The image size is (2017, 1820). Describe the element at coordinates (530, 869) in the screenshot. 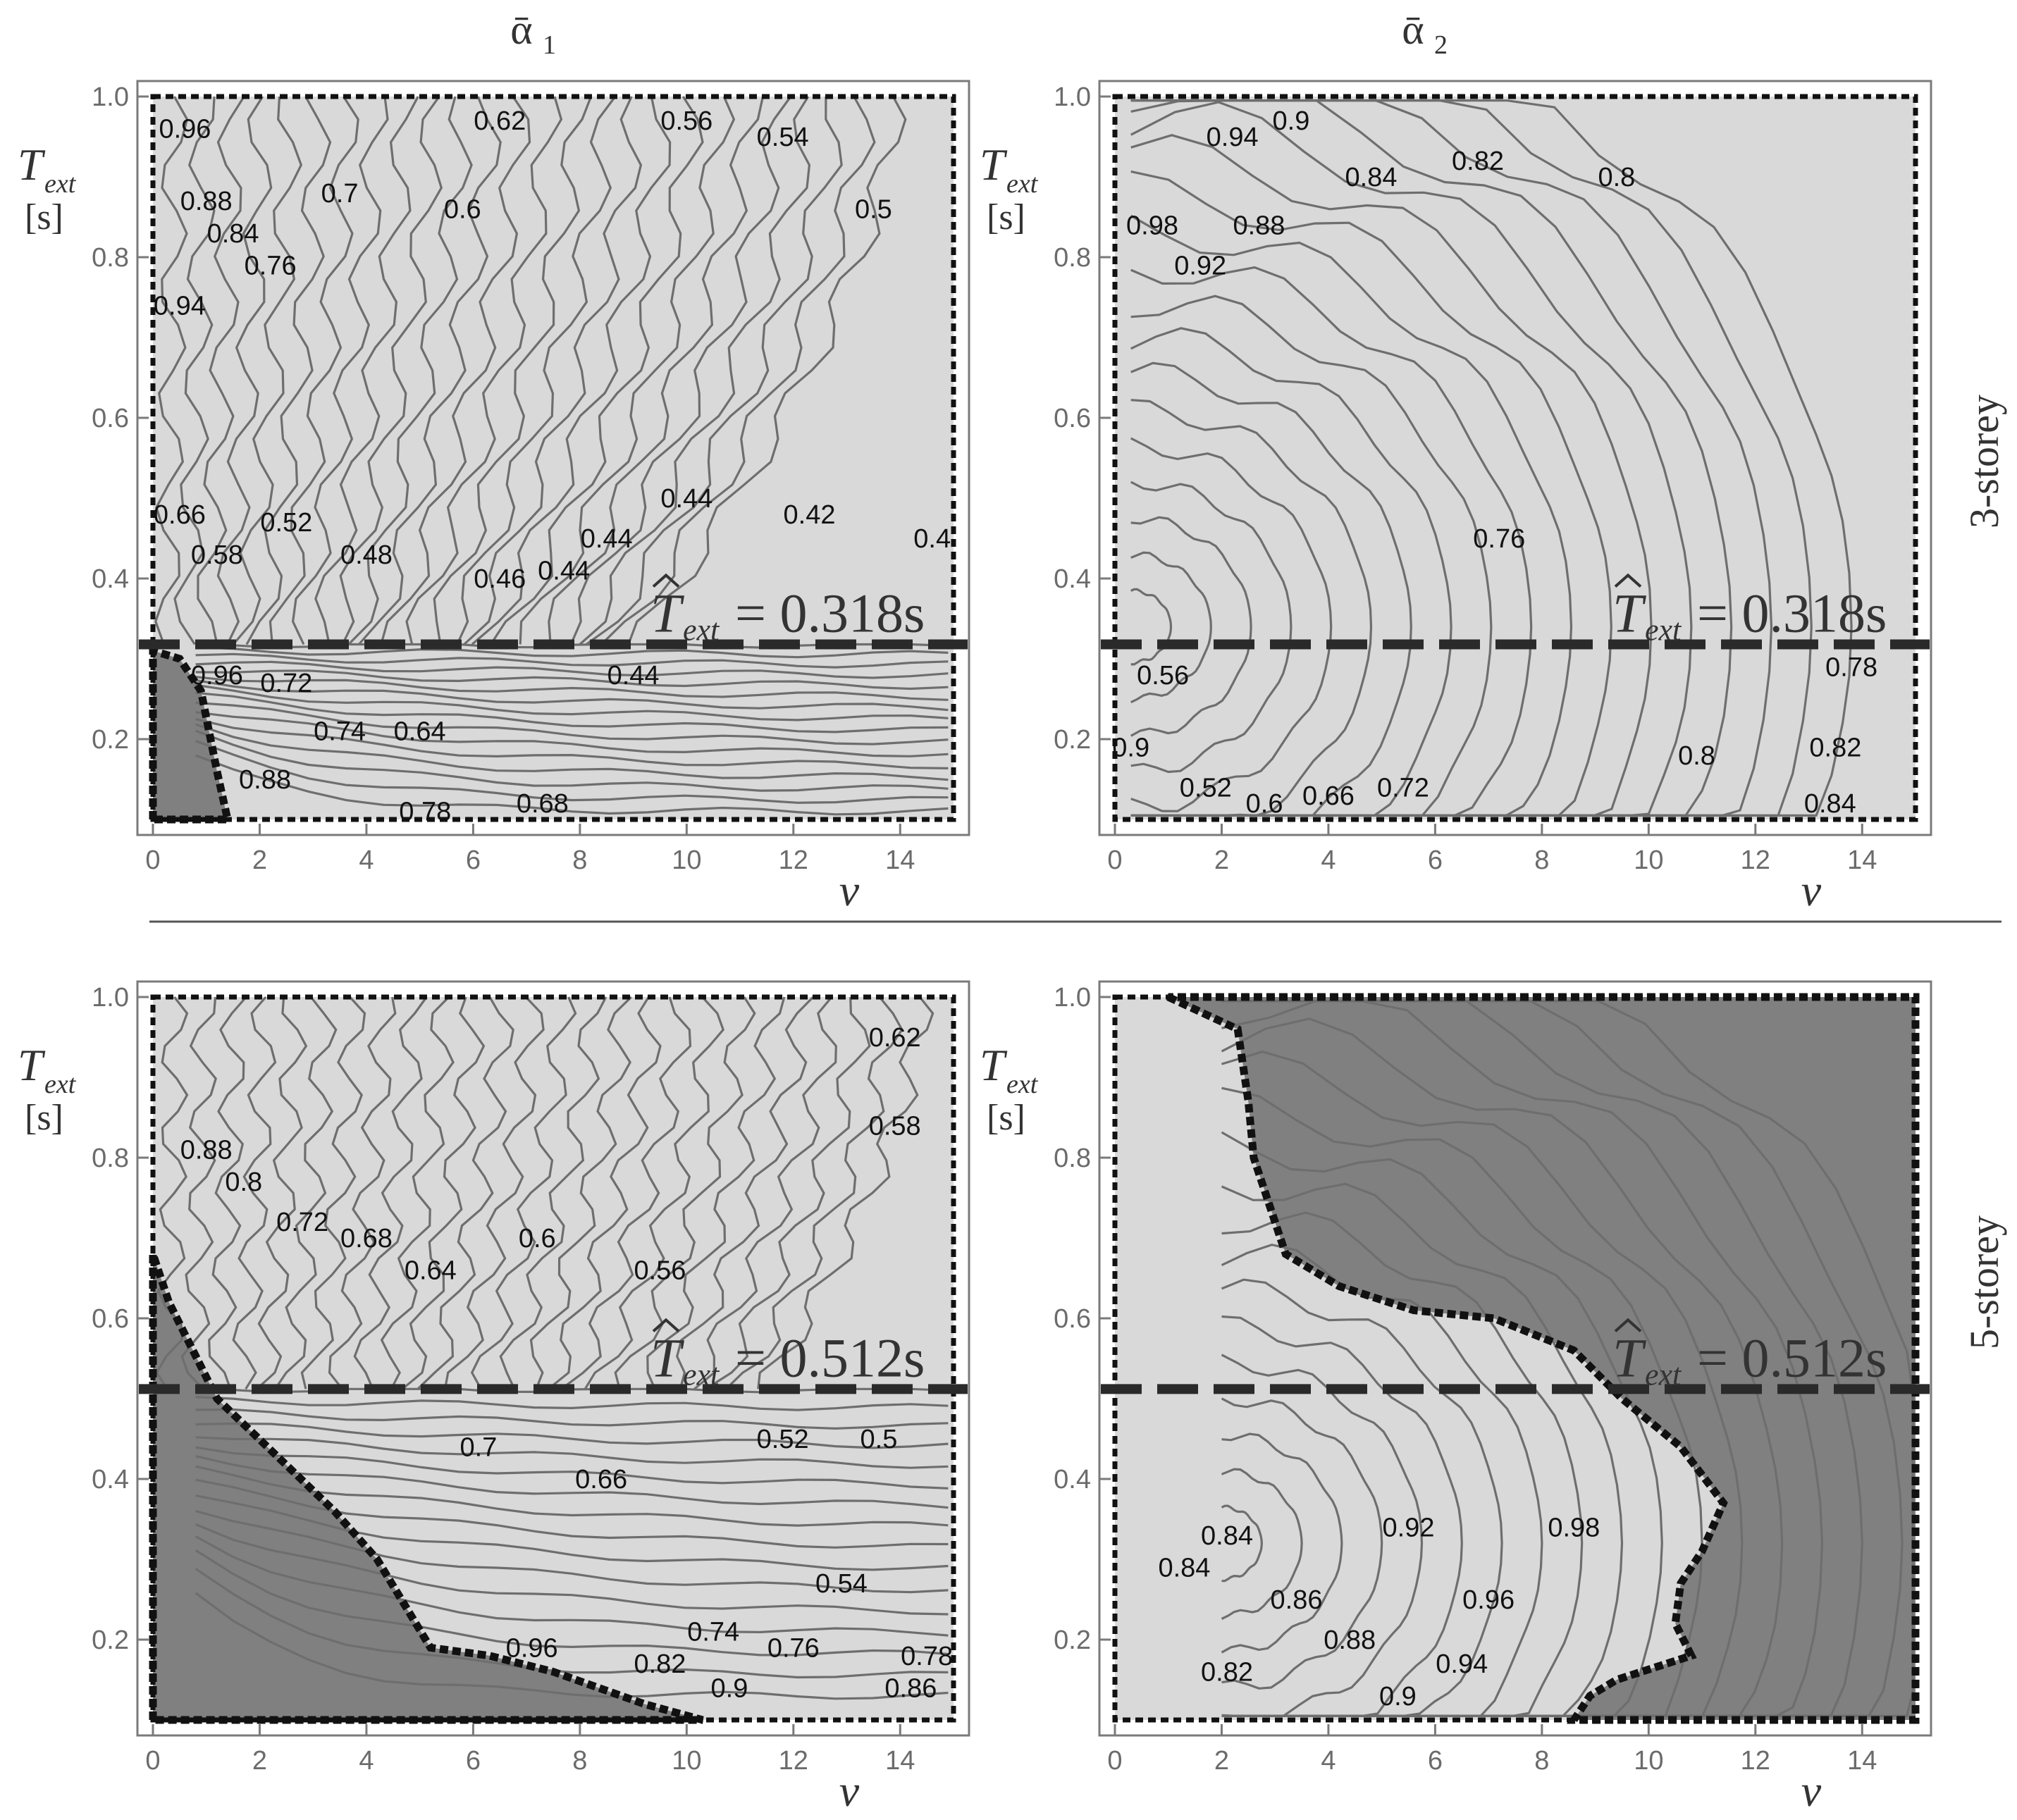

I see `x-axis: 0 2 4 6 8 10 12 14 ν` at that location.